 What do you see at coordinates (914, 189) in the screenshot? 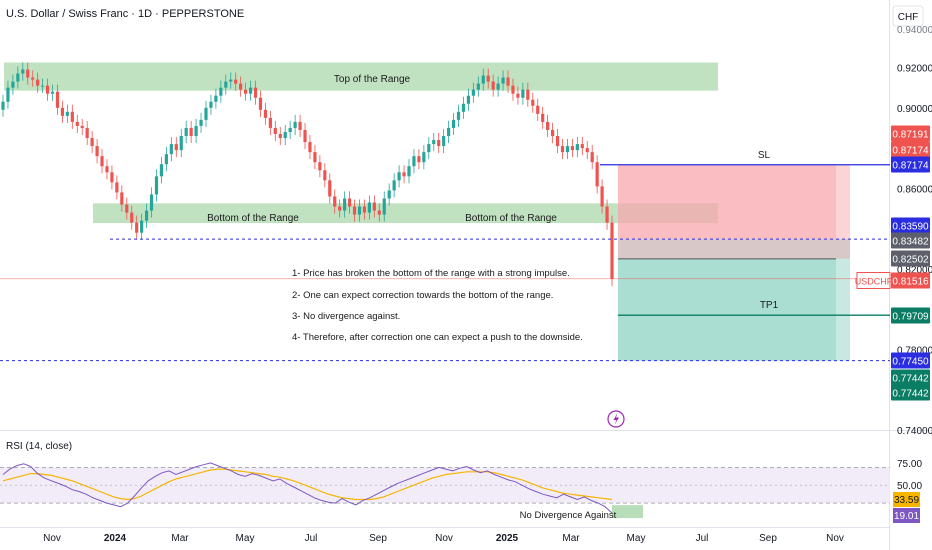
I see `price-tick-label: 0.86000` at bounding box center [914, 189].